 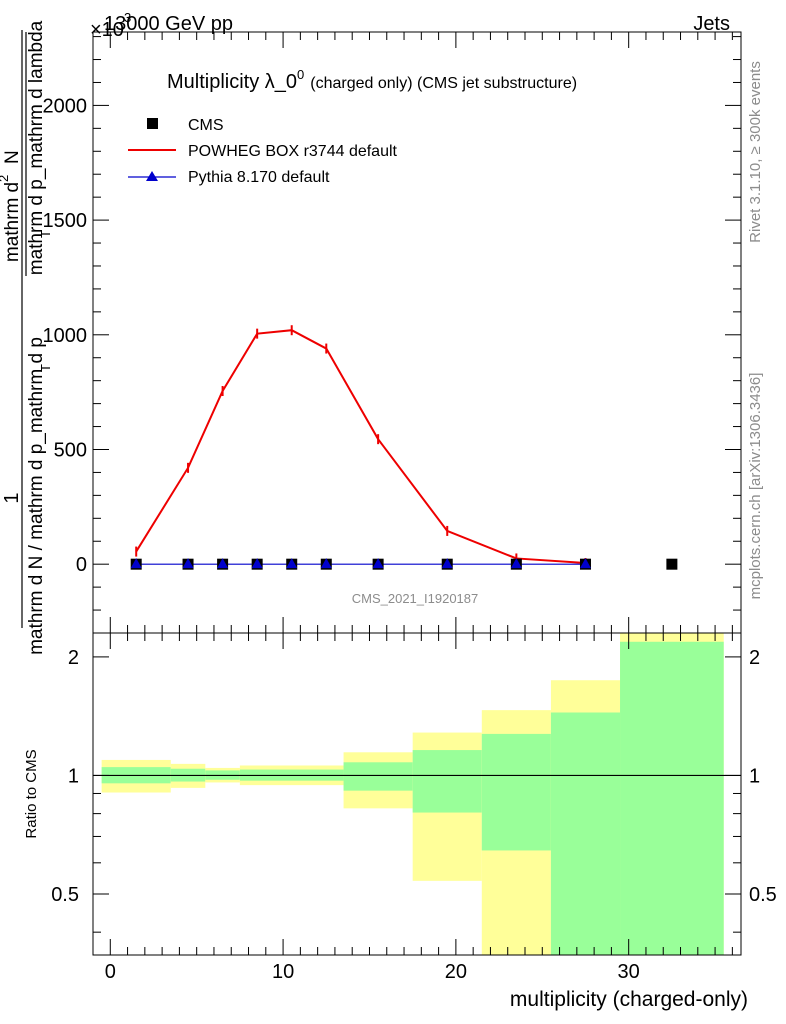 What do you see at coordinates (360, 447) in the screenshot?
I see `powheg-line` at bounding box center [360, 447].